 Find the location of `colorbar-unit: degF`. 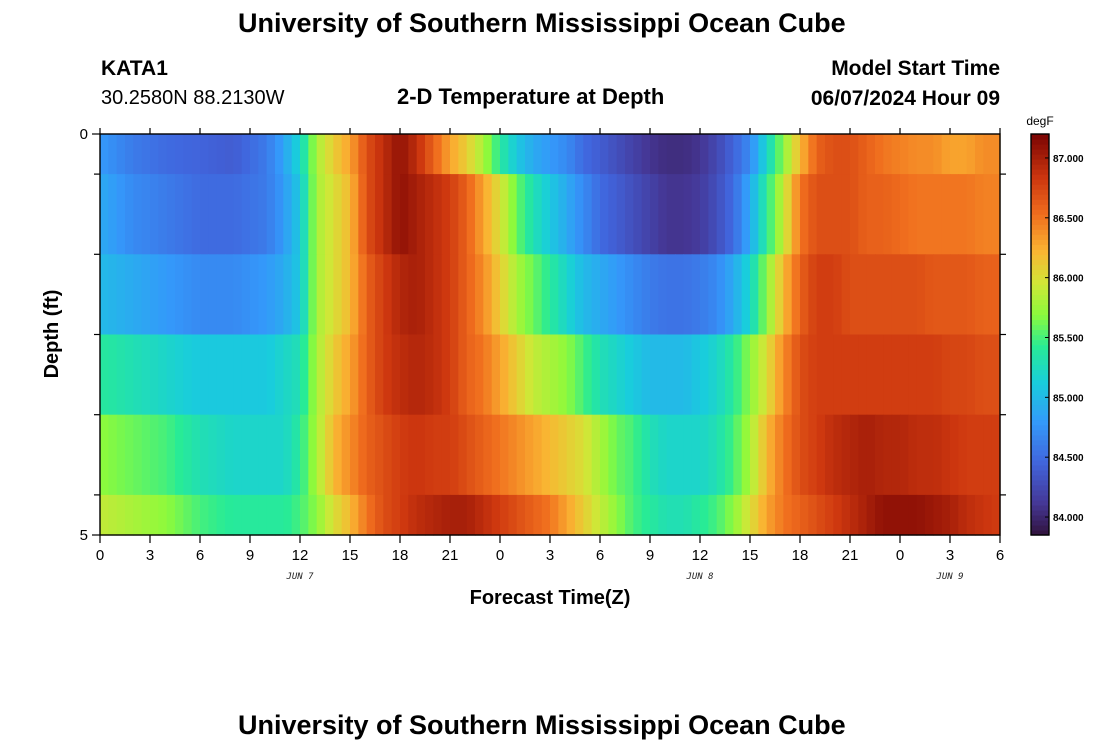

colorbar-unit: degF is located at coordinates (1039, 121).